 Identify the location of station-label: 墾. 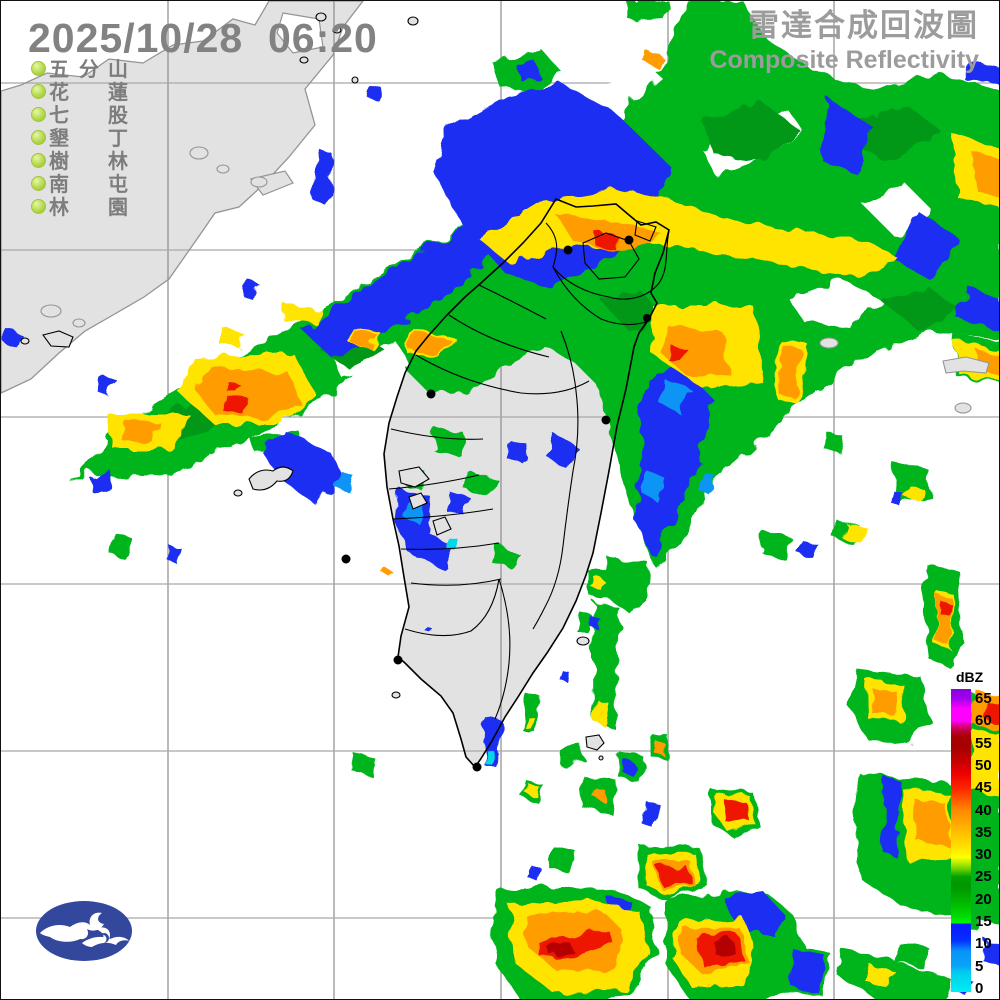
(59, 138).